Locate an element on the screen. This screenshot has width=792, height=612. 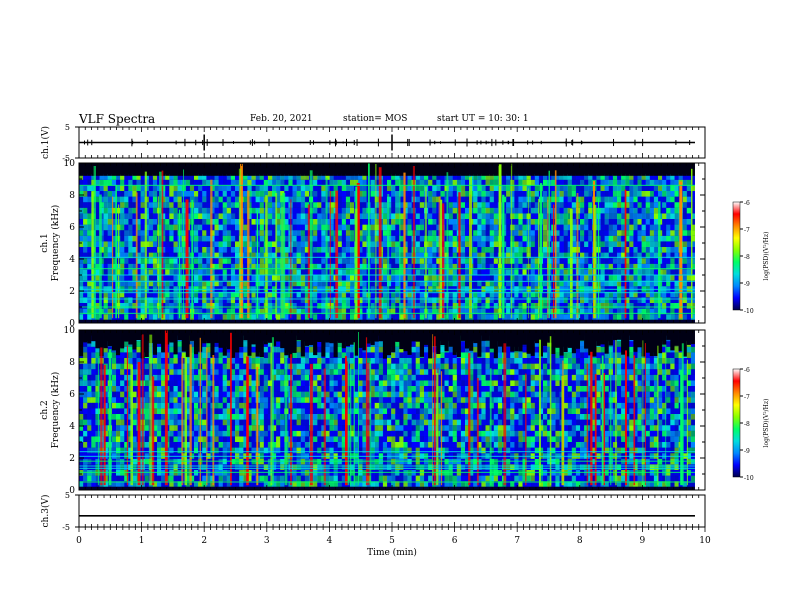
x-tick-label: 2 is located at coordinates (204, 541).